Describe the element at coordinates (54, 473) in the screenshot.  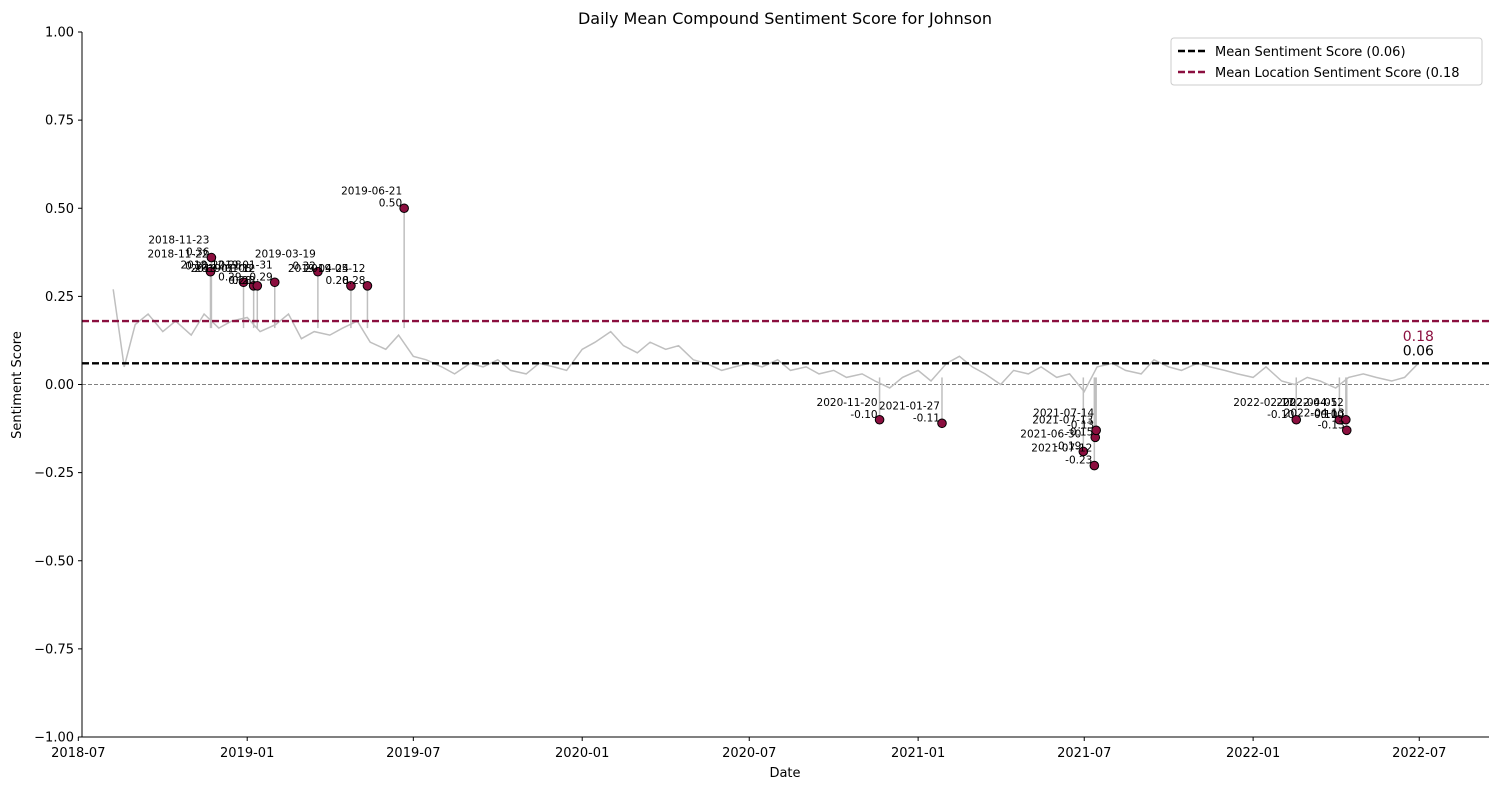
I see `y-tick-label: −0.25` at that location.